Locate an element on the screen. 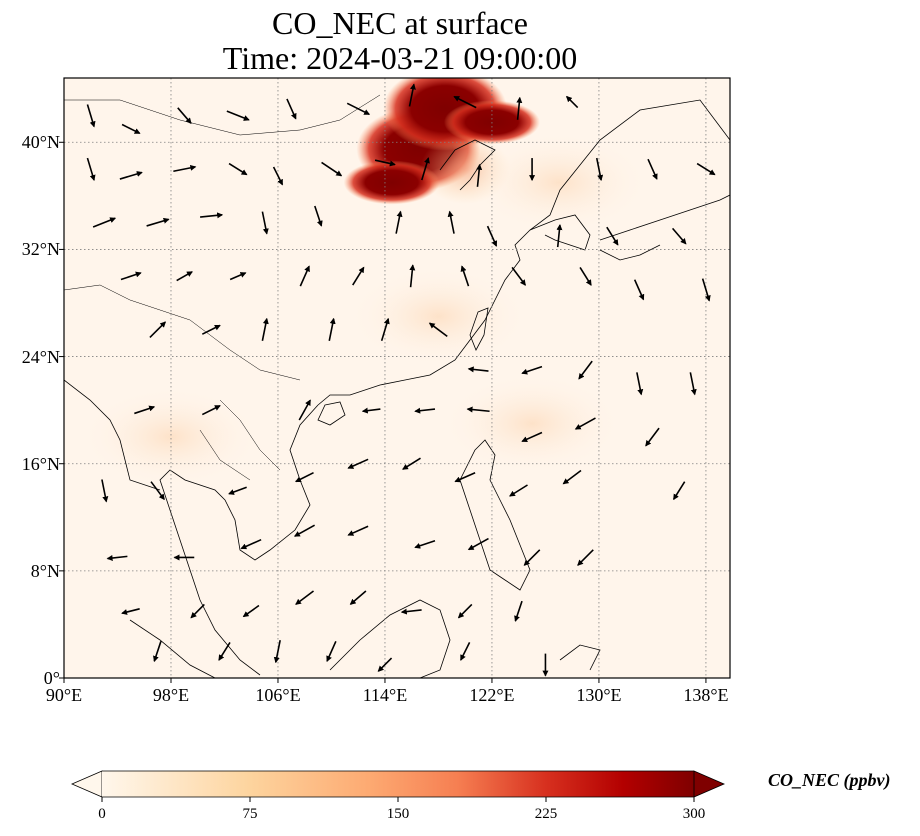 The image size is (920, 836). colorbar-tick-label: 225 is located at coordinates (546, 814).